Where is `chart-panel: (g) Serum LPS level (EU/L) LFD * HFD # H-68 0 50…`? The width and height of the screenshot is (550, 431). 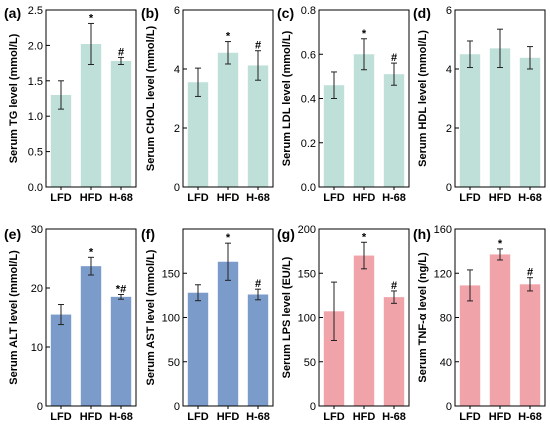 chart-panel: (g) Serum LPS level (EU/L) LFD * HFD # H-68 0 50… is located at coordinates (343, 323).